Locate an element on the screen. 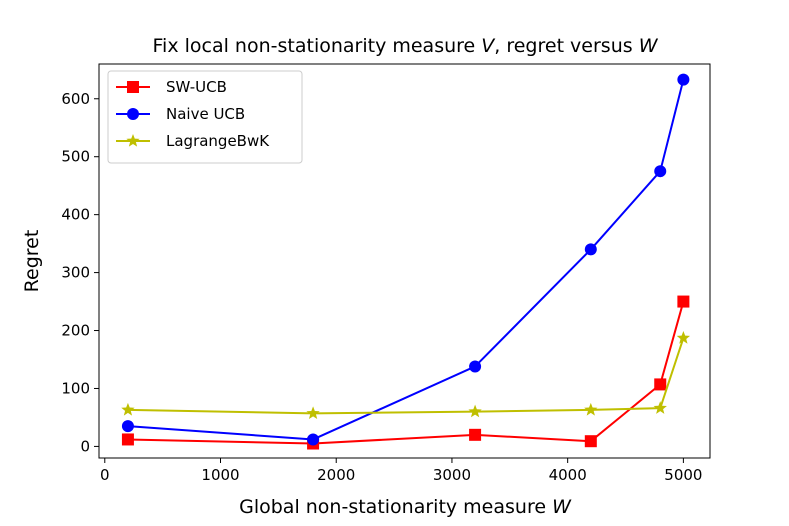  y-tick-label: 400 is located at coordinates (75, 215).